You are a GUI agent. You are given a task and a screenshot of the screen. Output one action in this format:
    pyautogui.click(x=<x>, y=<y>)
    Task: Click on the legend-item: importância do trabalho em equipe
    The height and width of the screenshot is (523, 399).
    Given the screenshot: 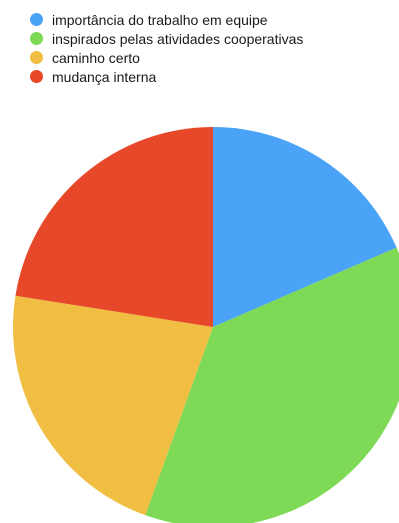 What is the action you would take?
    pyautogui.click(x=166, y=19)
    